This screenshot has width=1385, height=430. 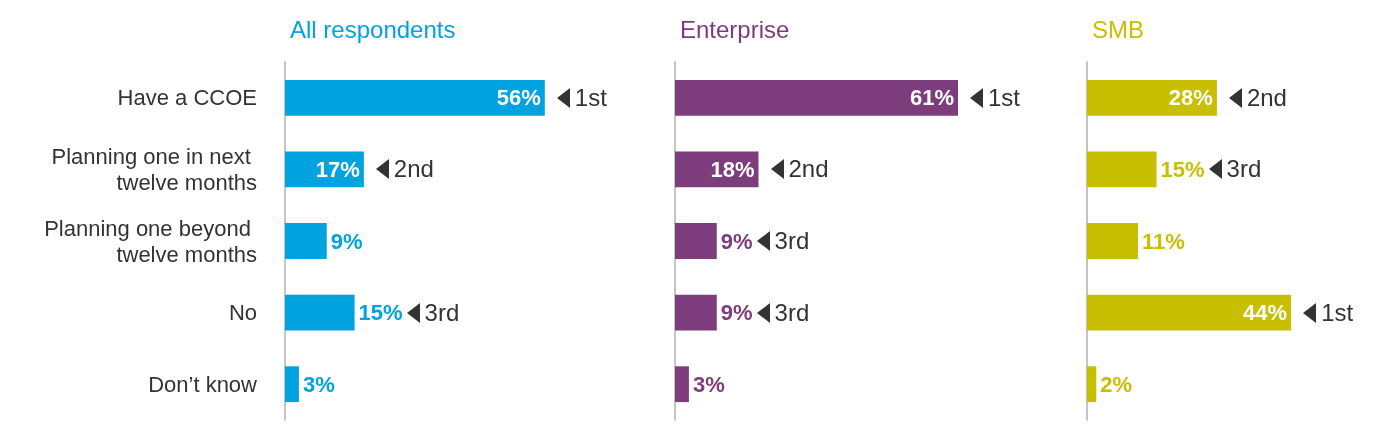 I want to click on data-label: 28%, so click(x=1190, y=98).